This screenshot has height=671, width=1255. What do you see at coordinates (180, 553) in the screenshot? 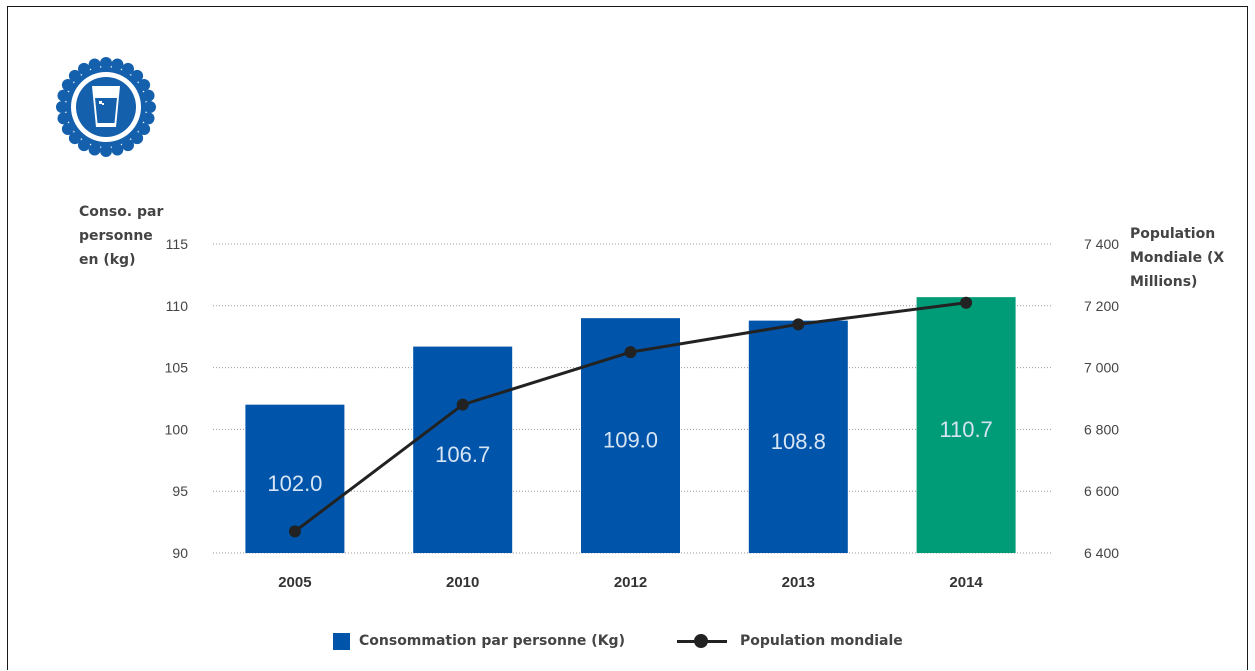
I see `left-tick-label: 90` at bounding box center [180, 553].